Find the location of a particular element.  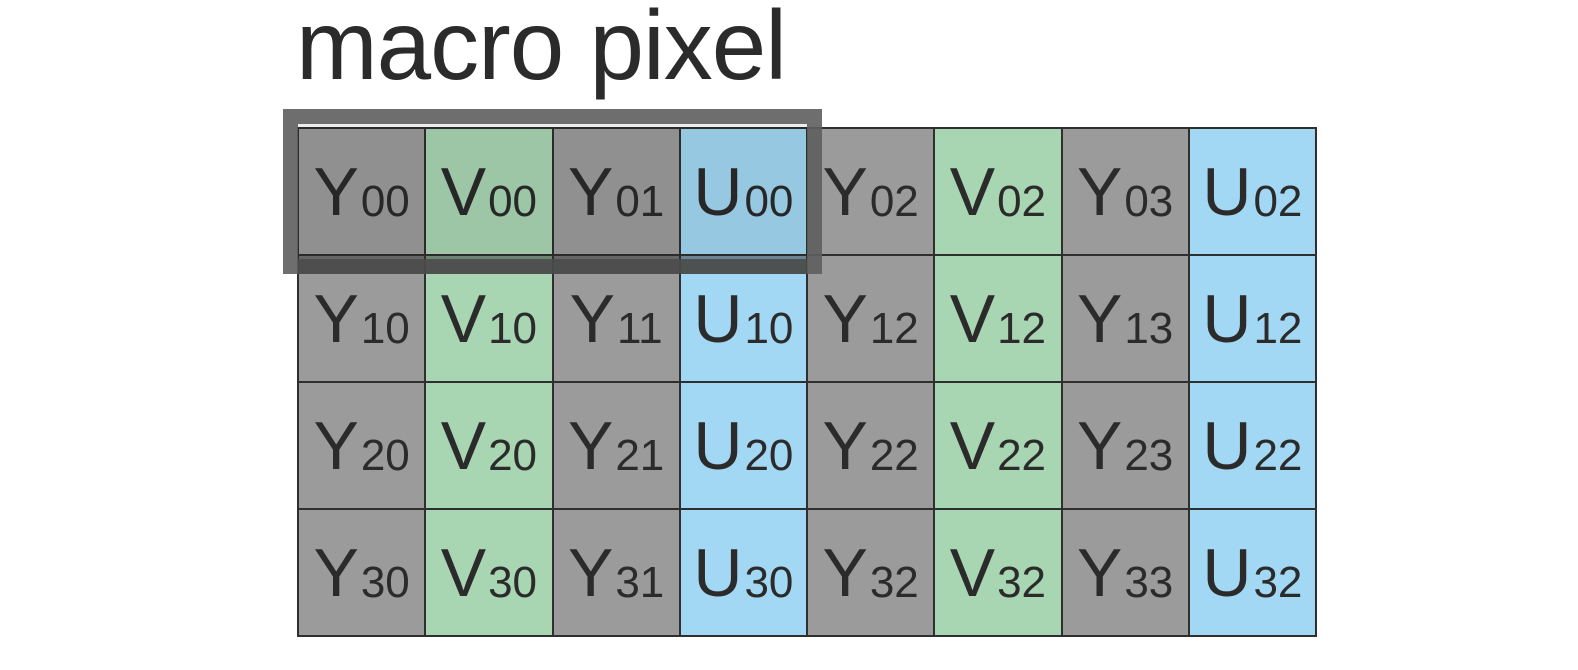

grid-cell-y-23: Y 23 is located at coordinates (1126, 446).